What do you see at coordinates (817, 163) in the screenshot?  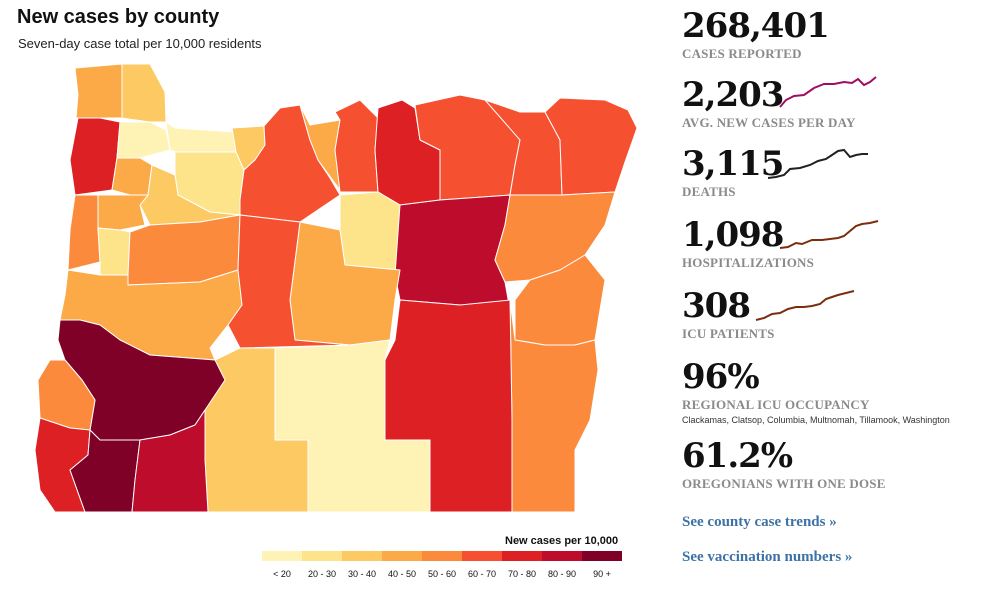 I see `sparkline-deaths` at bounding box center [817, 163].